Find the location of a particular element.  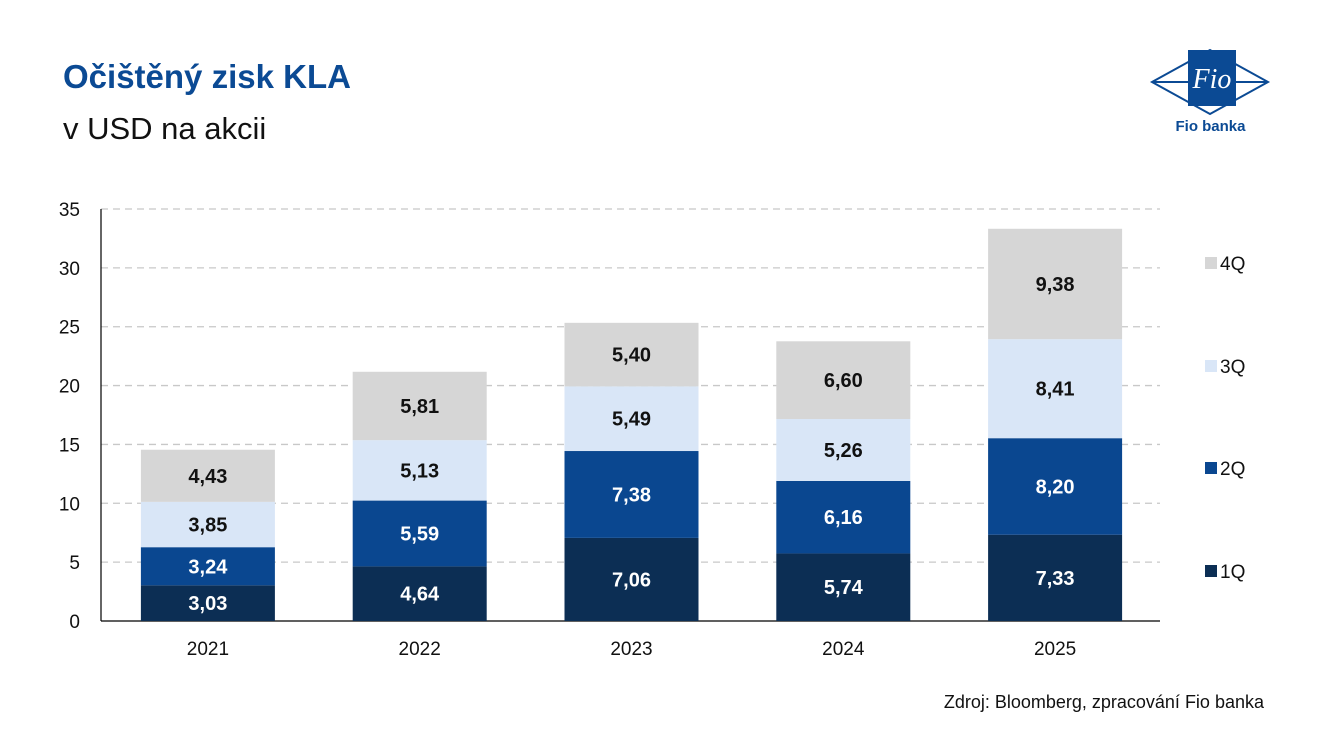

logo-mark-text: Fio is located at coordinates (1212, 79).